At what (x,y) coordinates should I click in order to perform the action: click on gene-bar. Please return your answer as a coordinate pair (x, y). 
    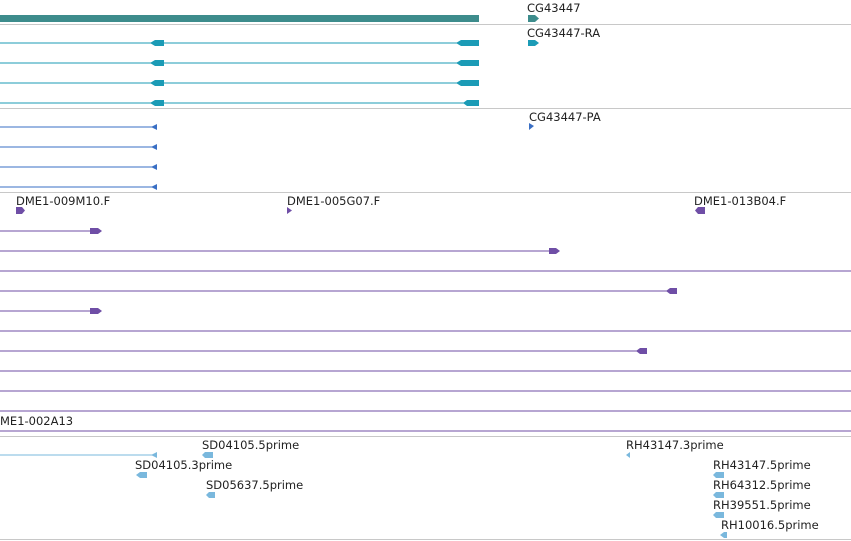
    Looking at the image, I should click on (239, 18).